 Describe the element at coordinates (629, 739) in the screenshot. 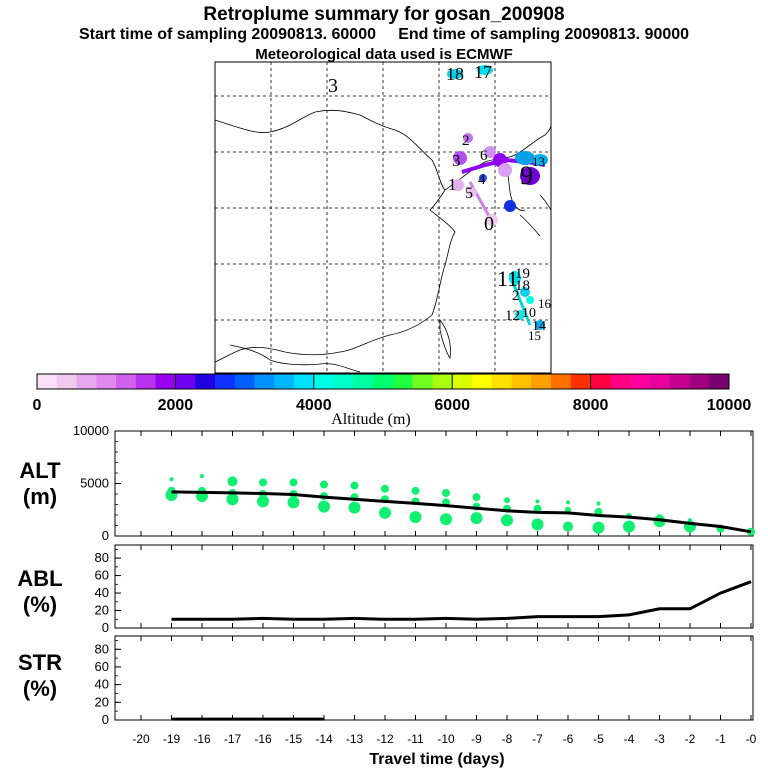

I see `x-tick-label: -4` at that location.